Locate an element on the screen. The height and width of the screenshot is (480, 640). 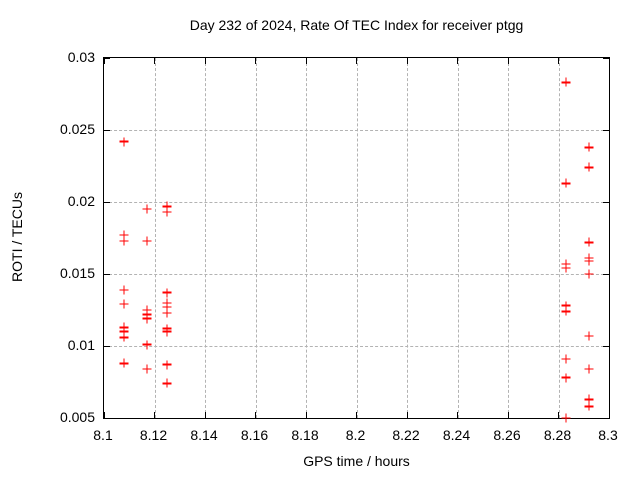
x-tick-label: 8.3 is located at coordinates (608, 435).